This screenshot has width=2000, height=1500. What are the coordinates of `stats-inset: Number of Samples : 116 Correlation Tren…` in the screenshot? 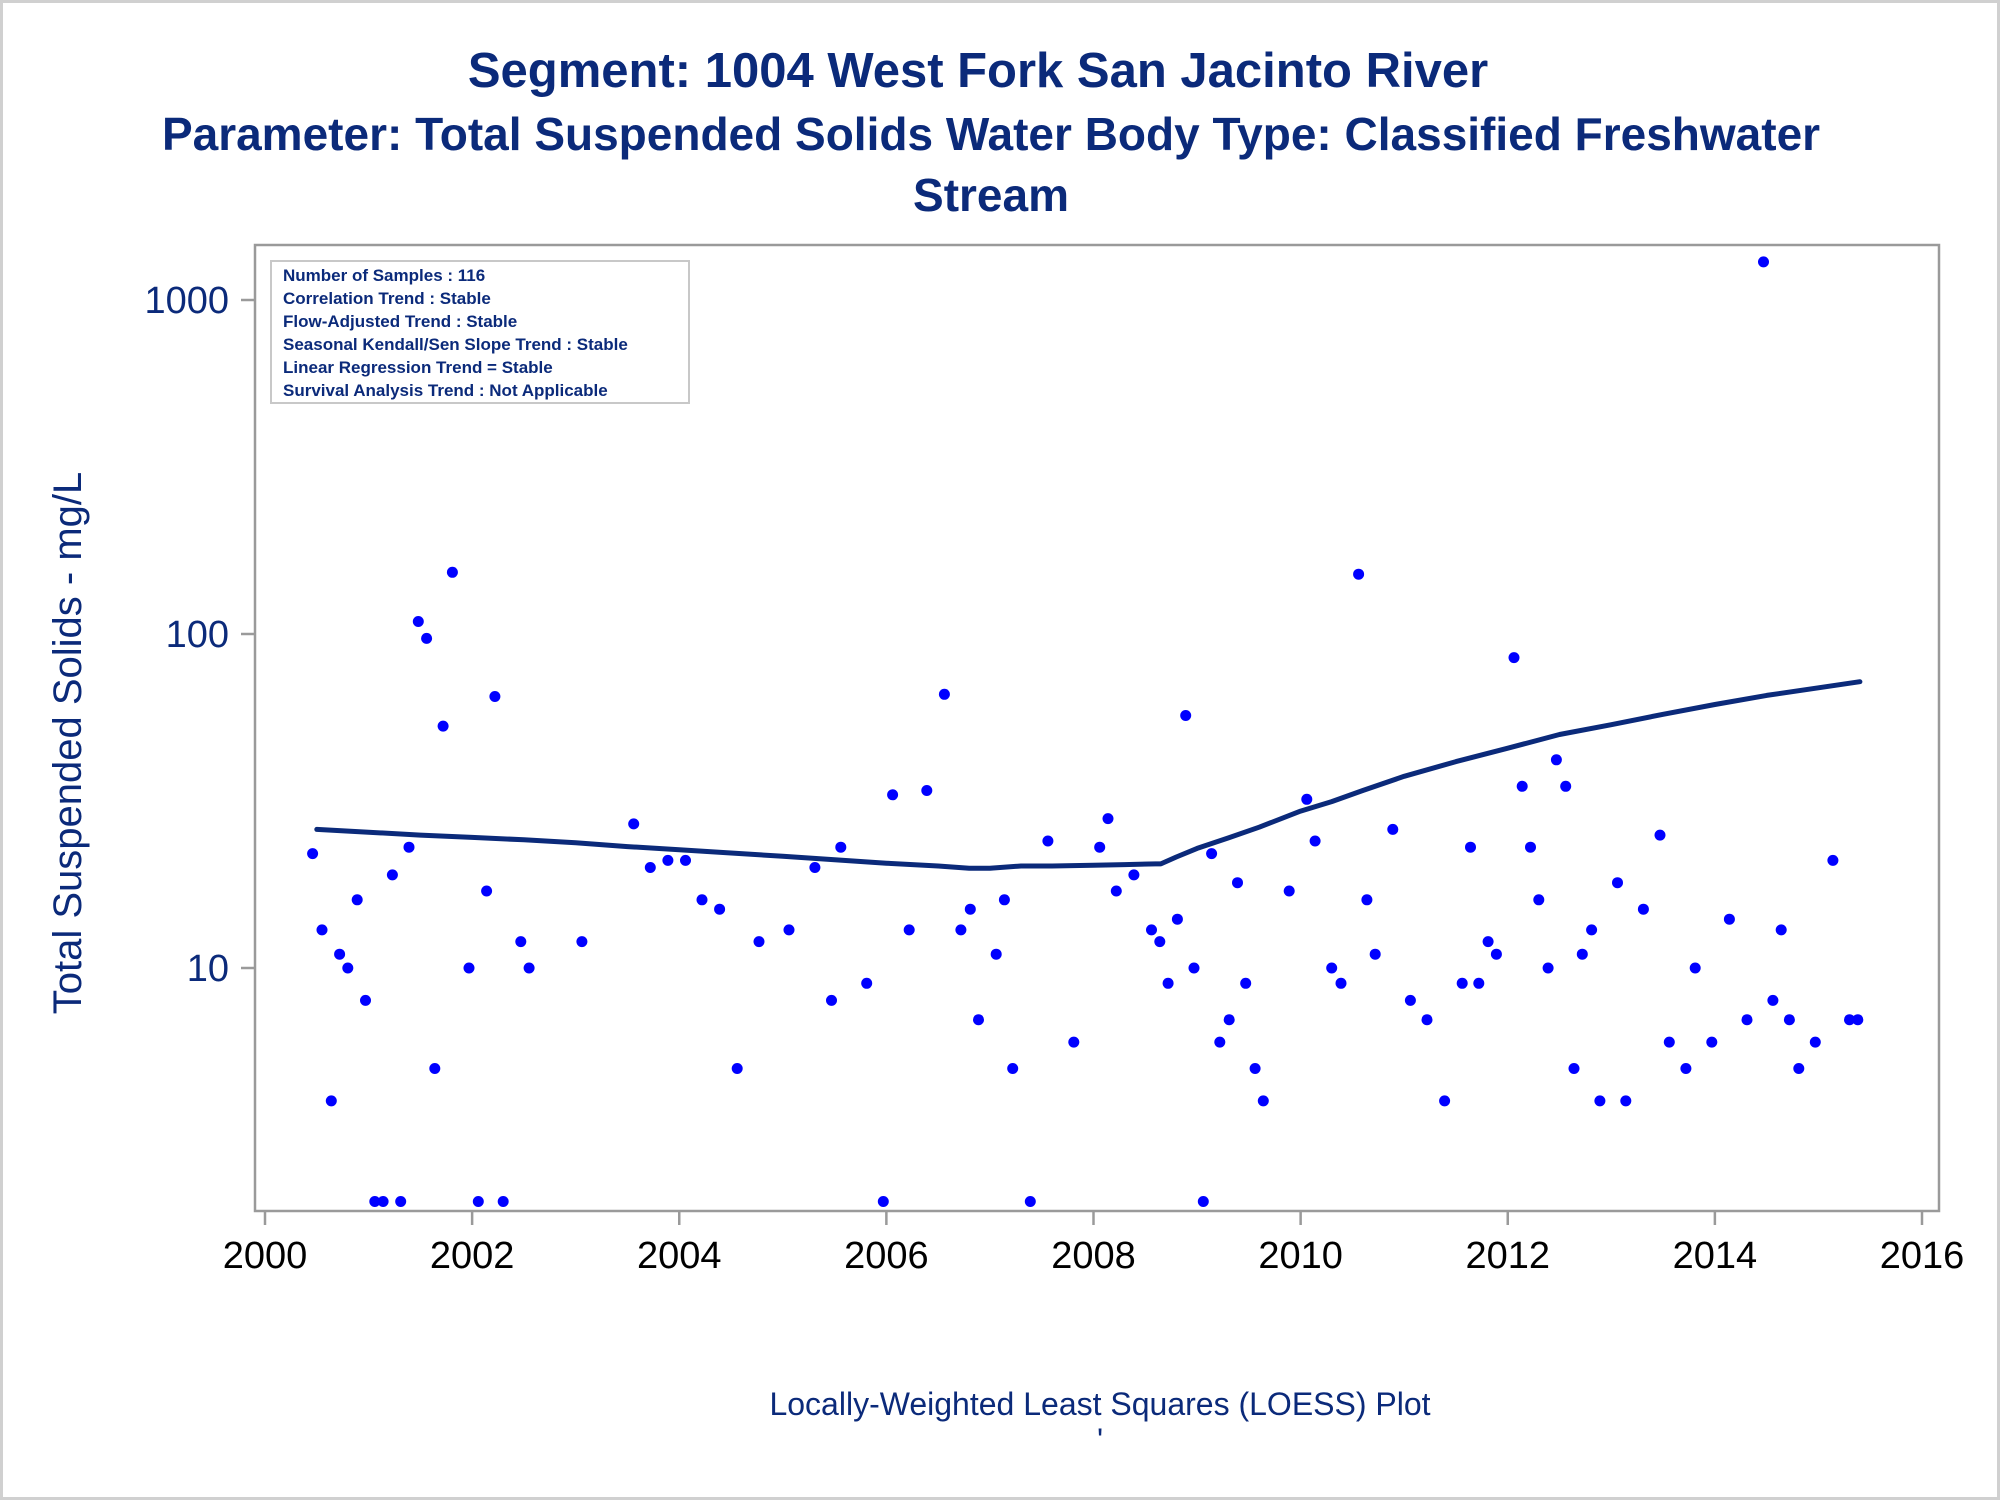 It's located at (480, 332).